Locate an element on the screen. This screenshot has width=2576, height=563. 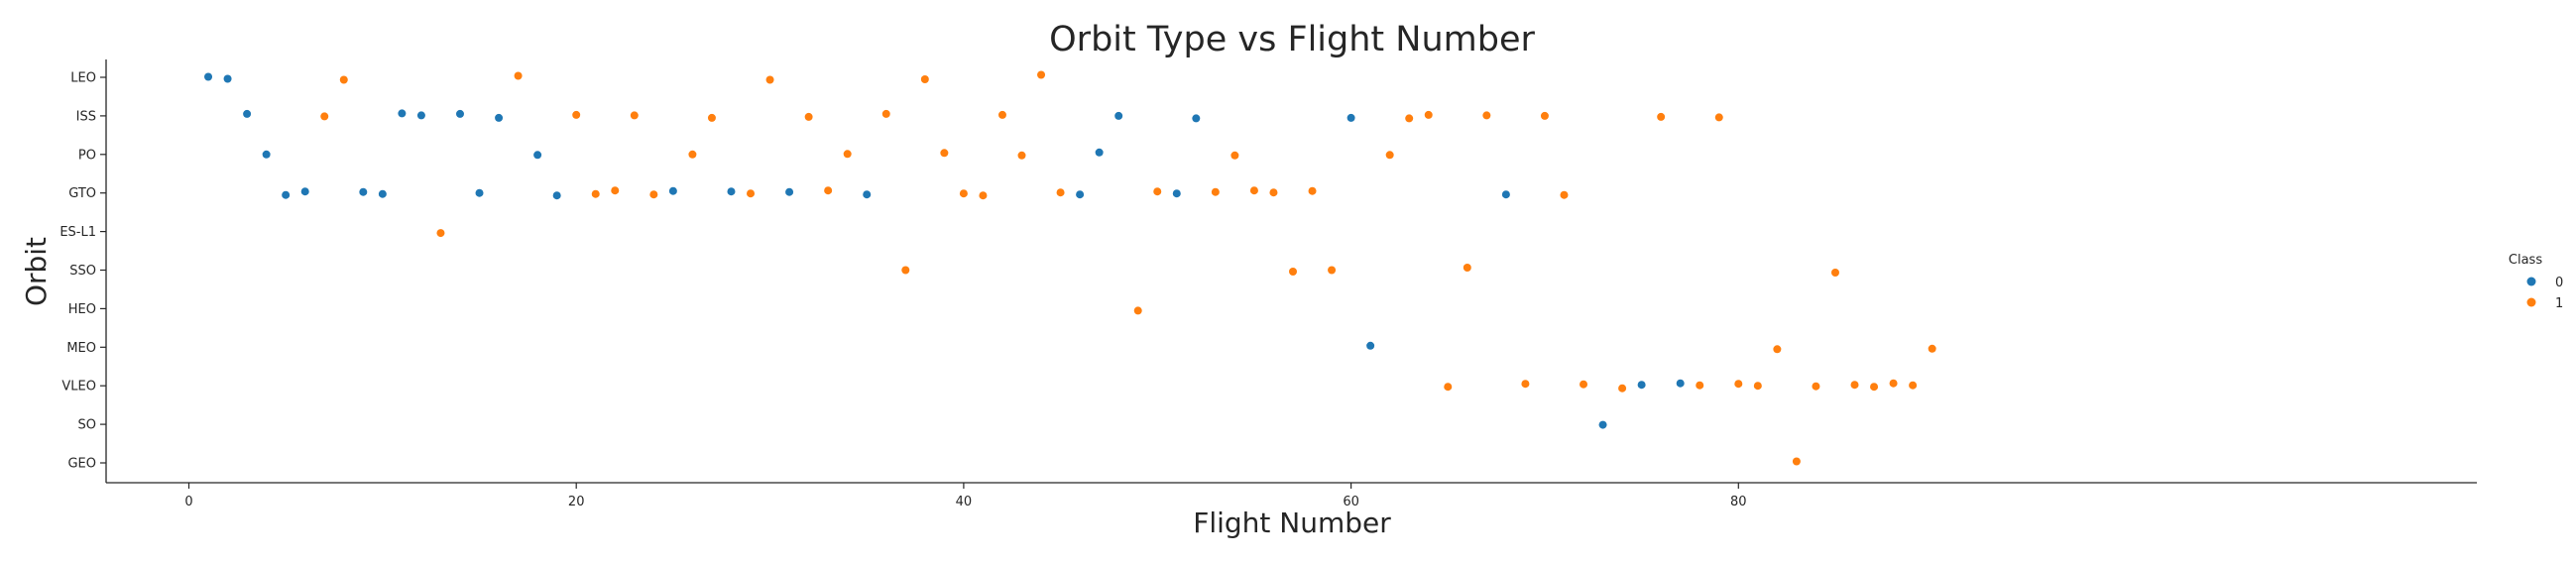
x-tick-label: 20 is located at coordinates (576, 502).